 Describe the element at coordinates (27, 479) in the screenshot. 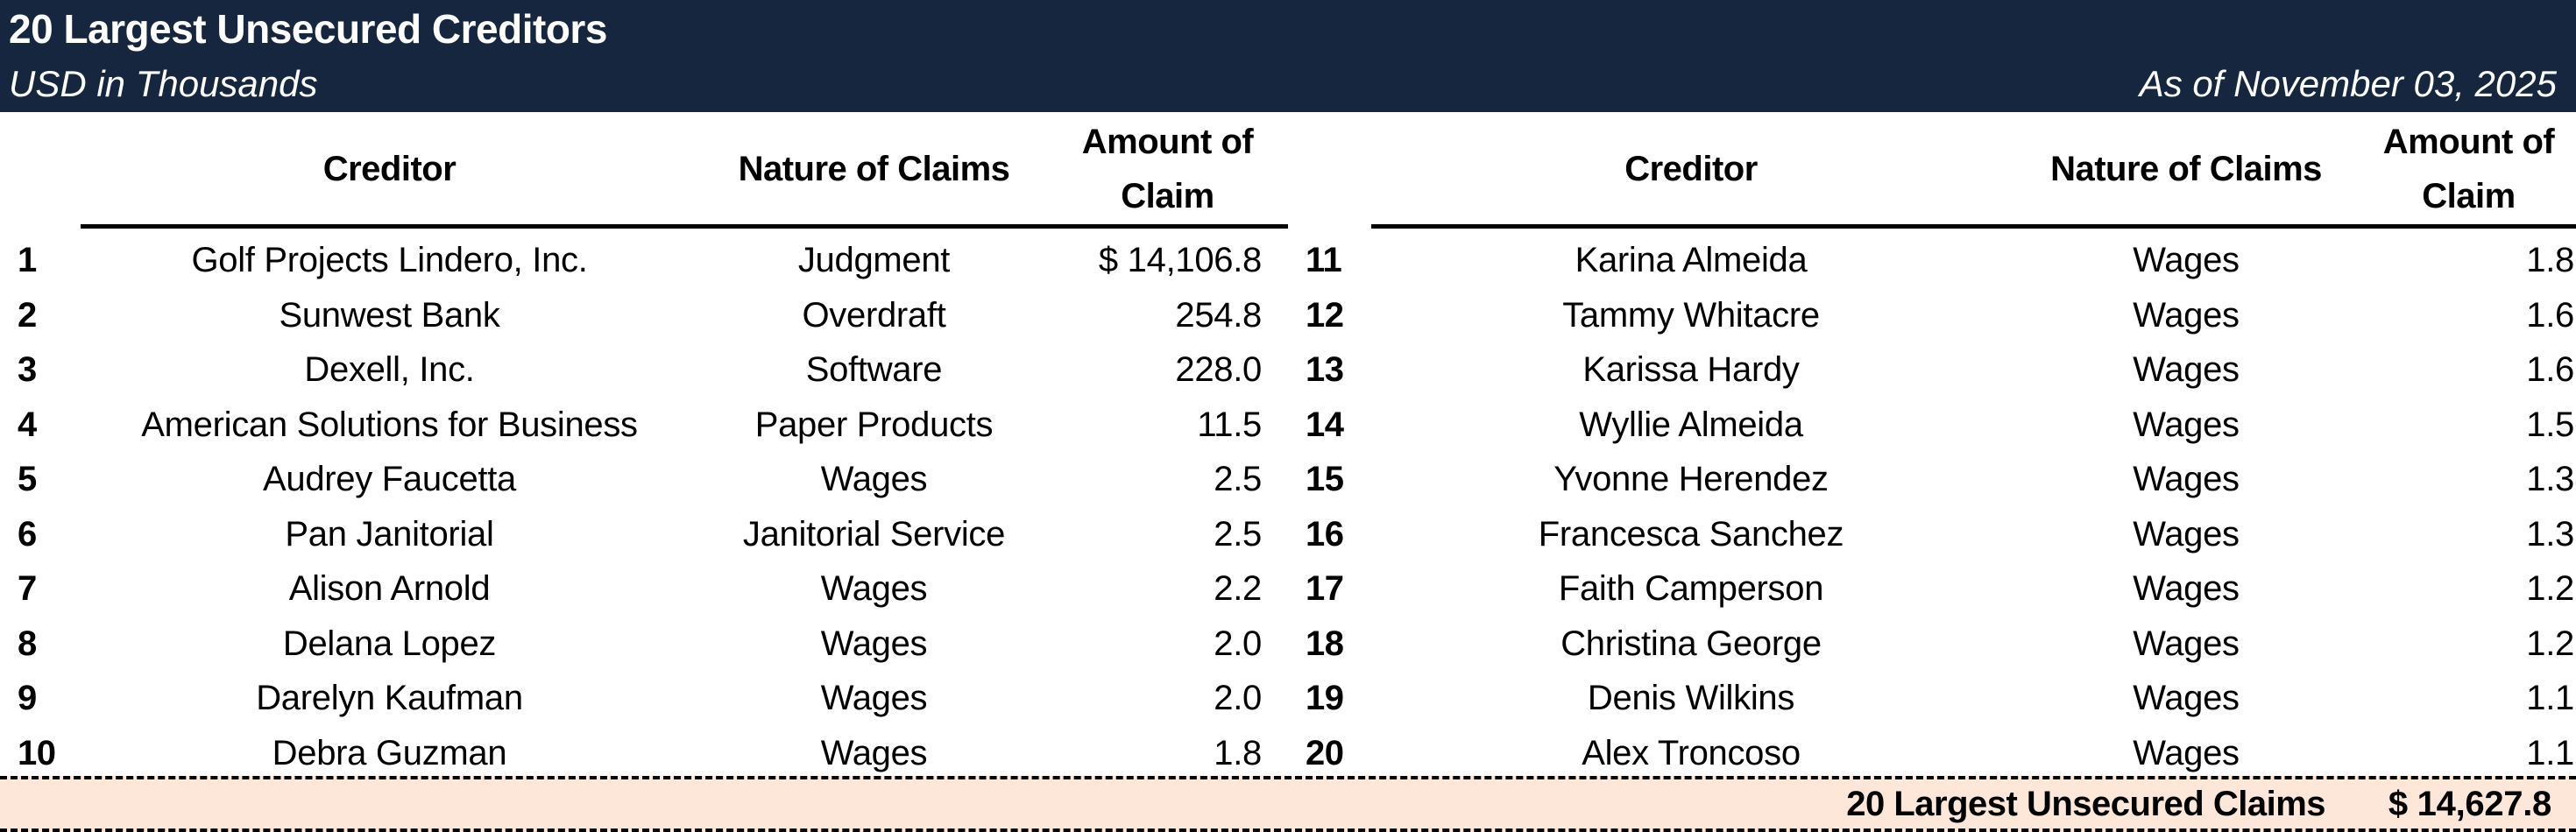

I see `row-rank: 5` at that location.